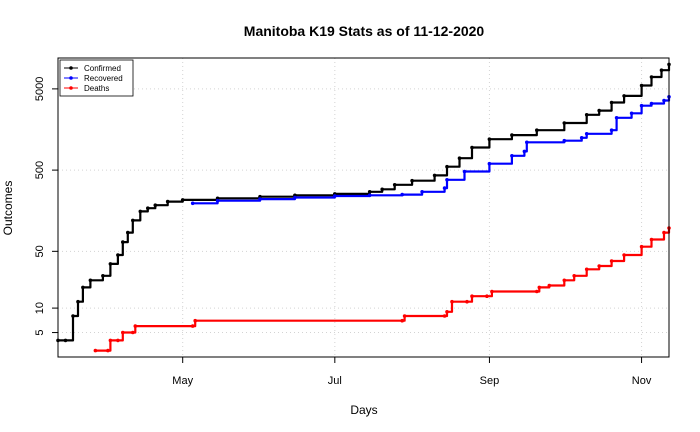 This screenshot has width=700, height=432. Describe the element at coordinates (71, 78) in the screenshot. I see `legend-marker-recovered` at that location.